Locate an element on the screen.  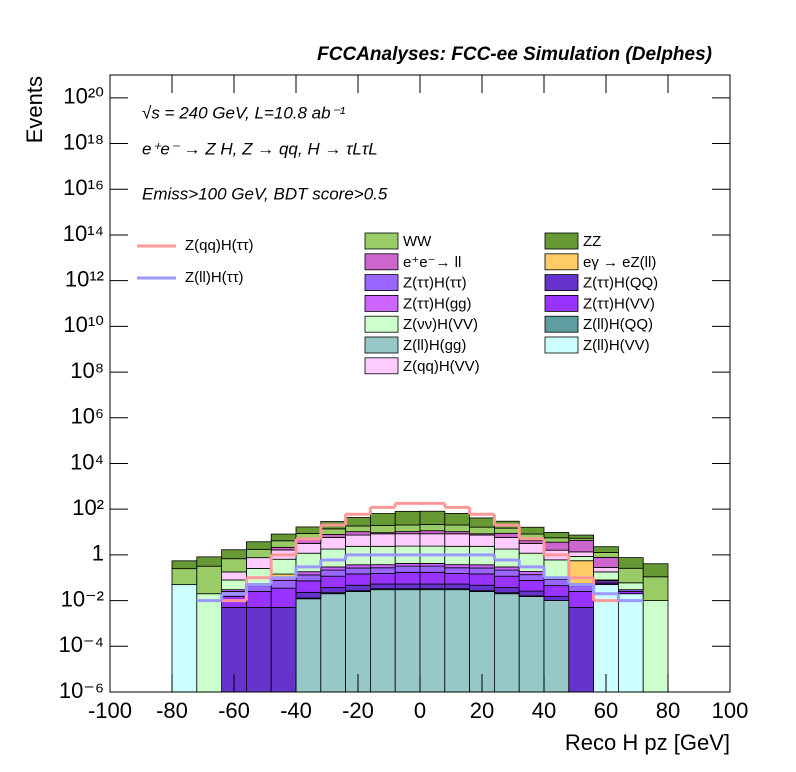
legend-label: ZZ is located at coordinates (592, 241).